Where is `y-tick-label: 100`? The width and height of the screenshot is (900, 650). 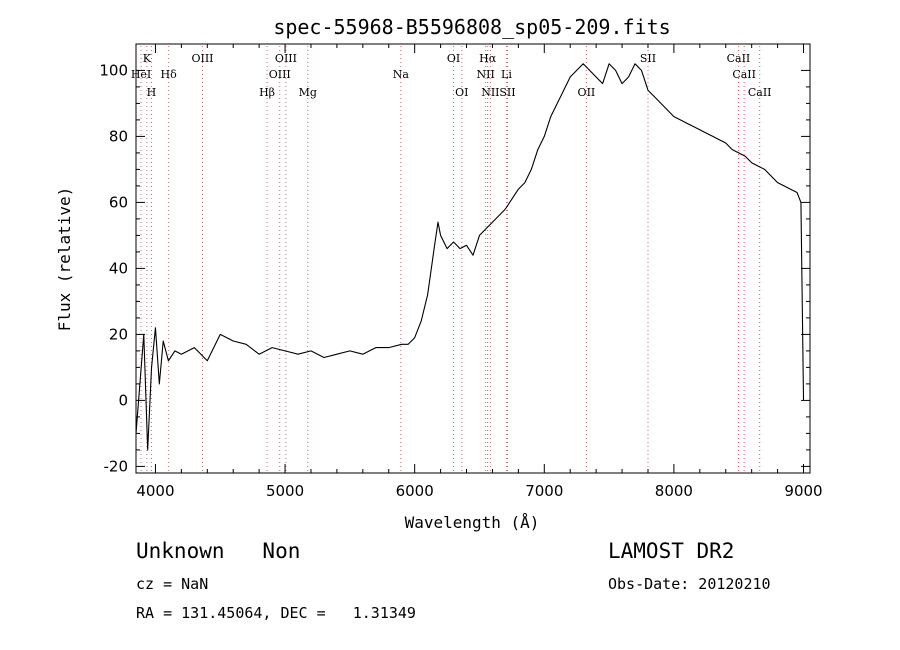
y-tick-label: 100 is located at coordinates (113, 70).